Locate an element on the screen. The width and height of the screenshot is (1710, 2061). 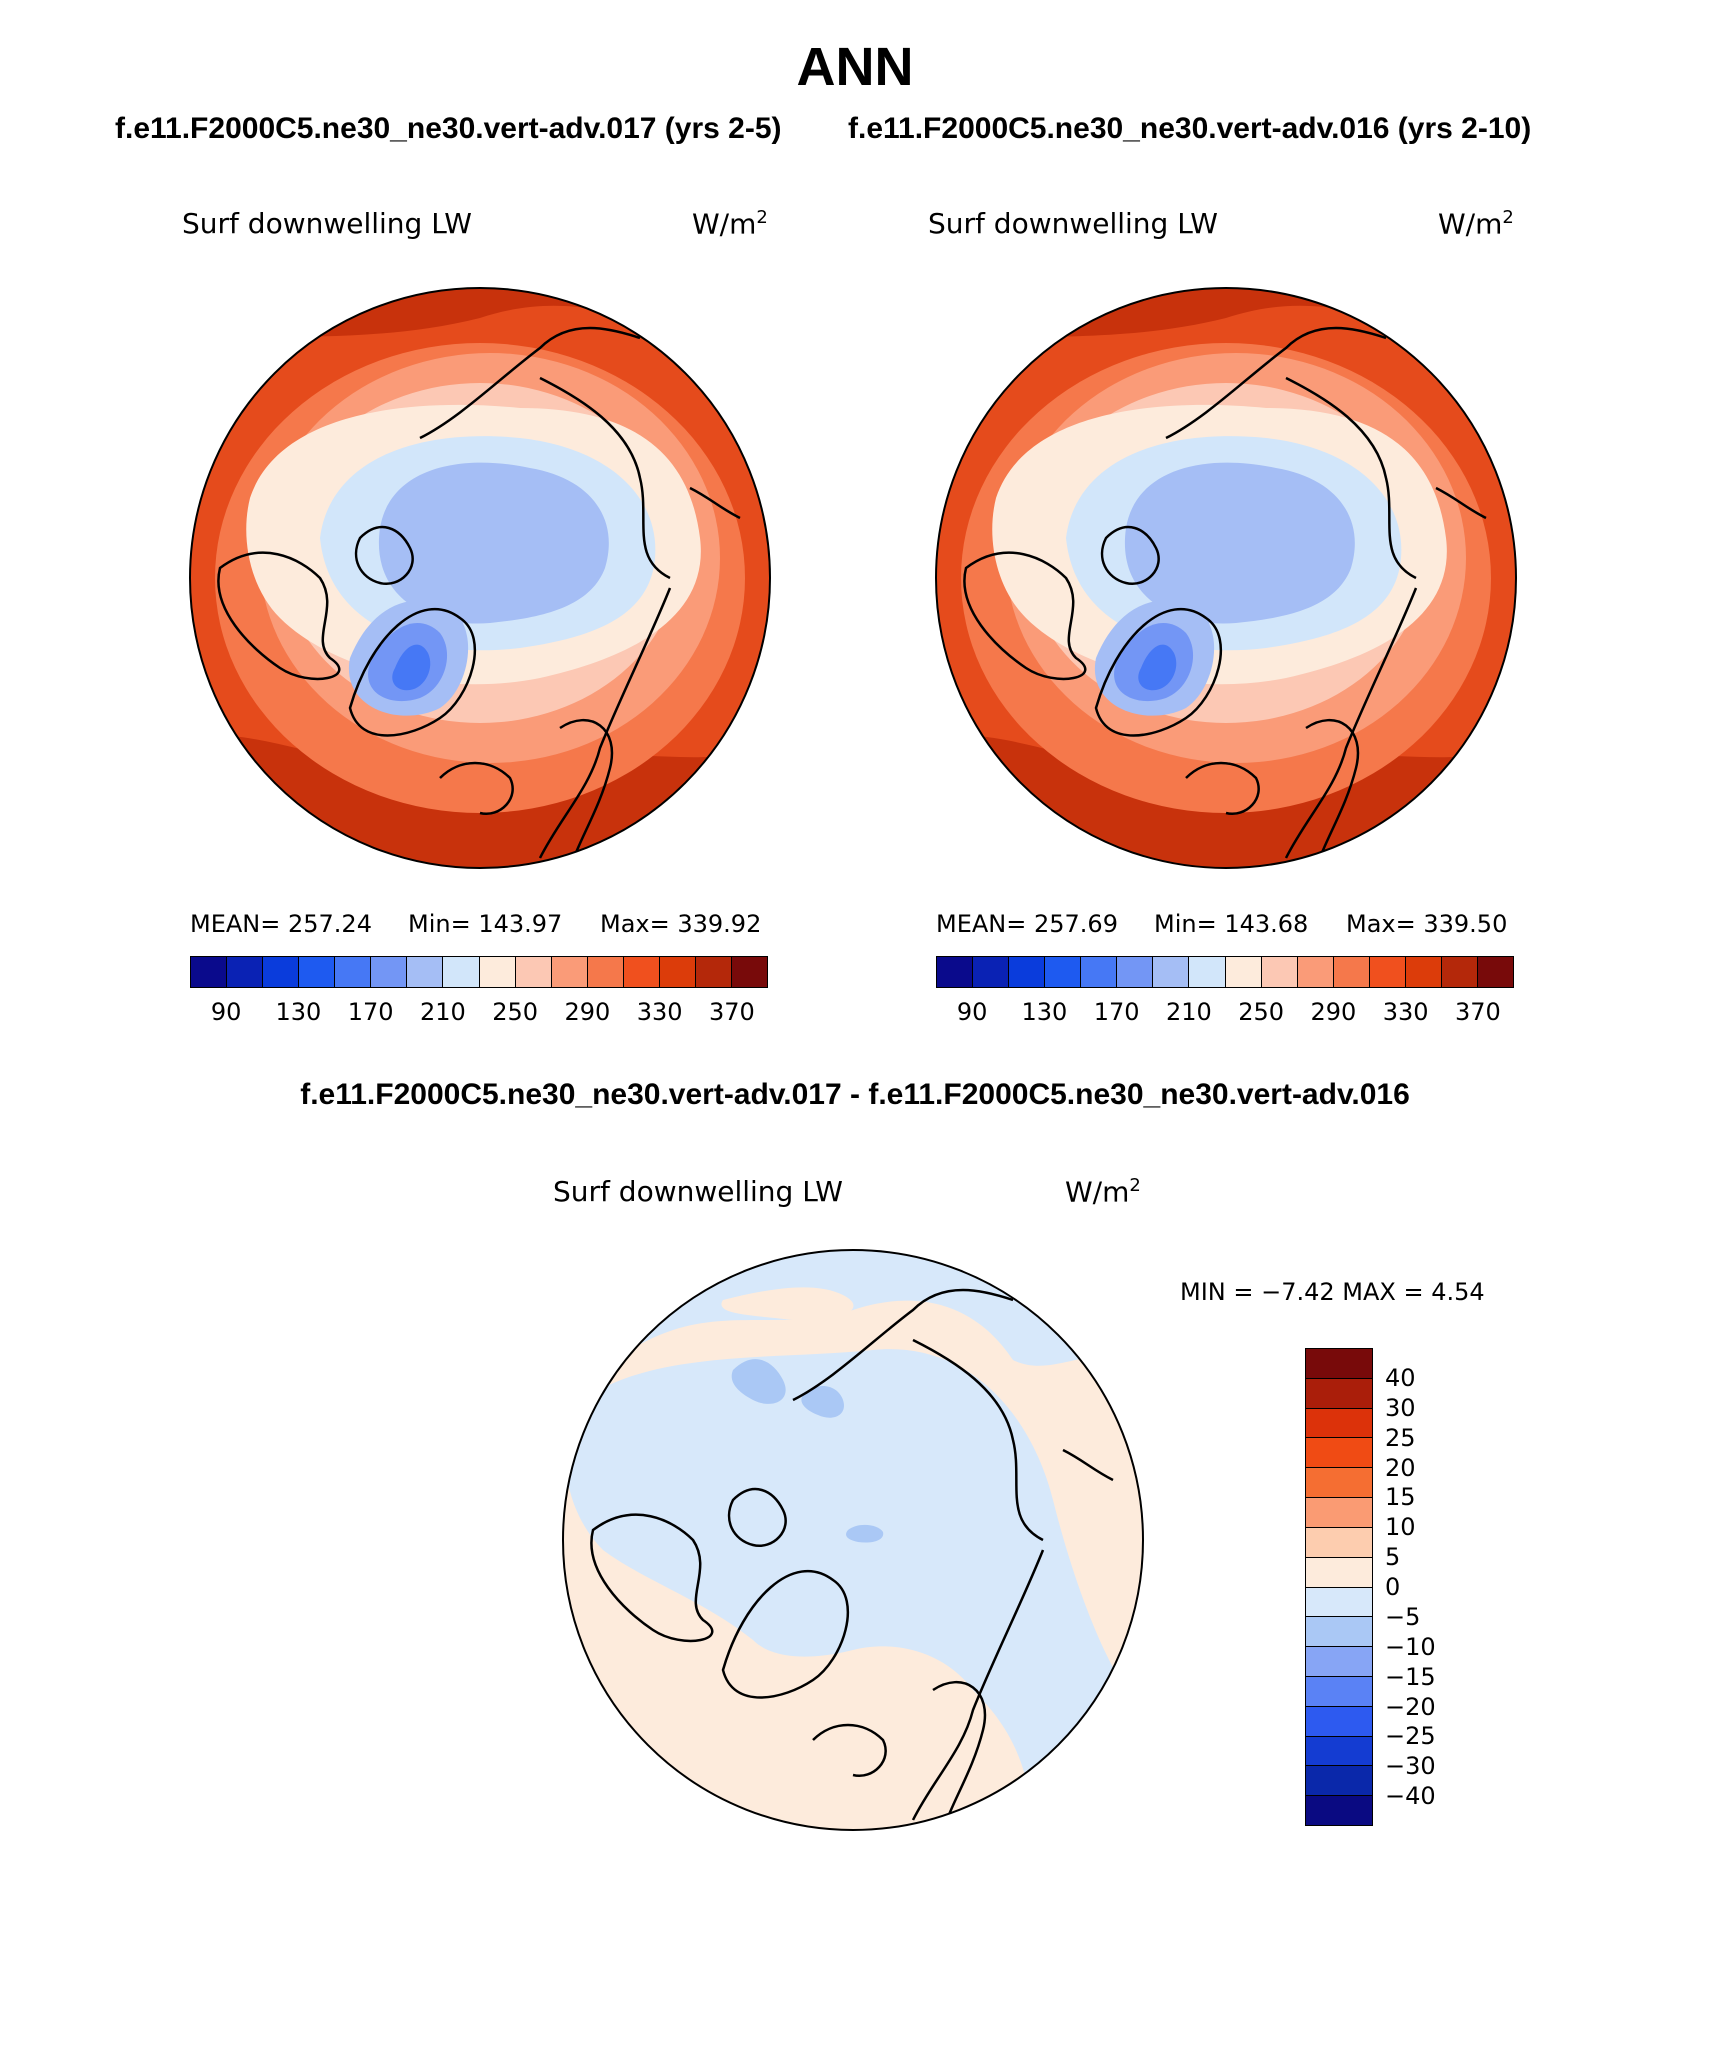
region-positive-patch is located at coordinates (787, 1304).